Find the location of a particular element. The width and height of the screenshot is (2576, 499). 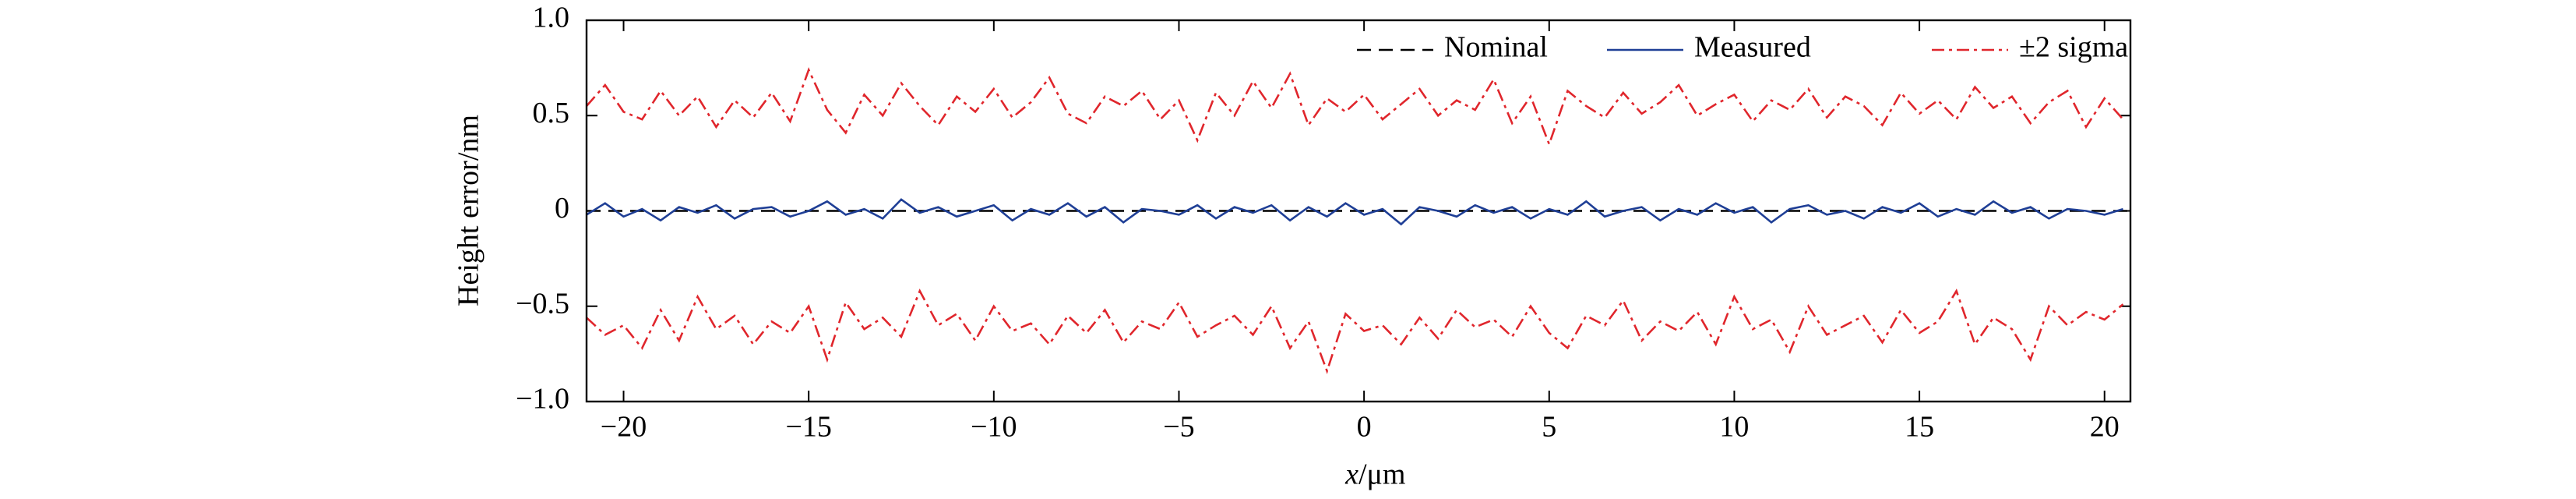

x-axis-label-unit: /μm is located at coordinates (1382, 474).